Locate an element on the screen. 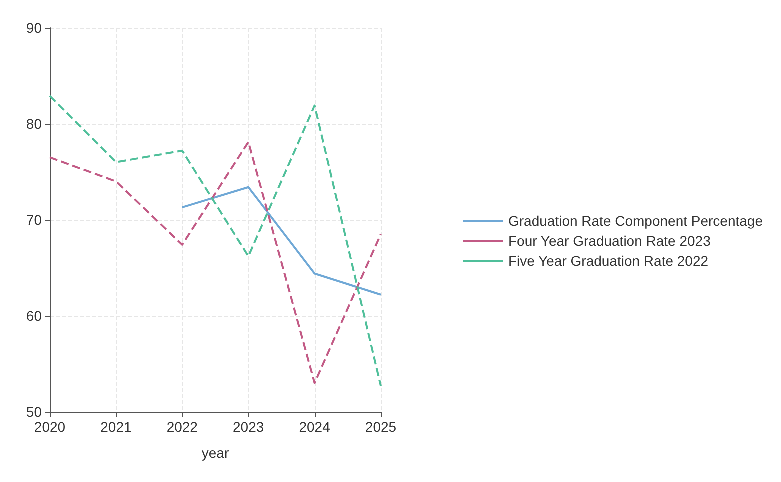 This screenshot has height=482, width=781. x-tick-label: 2025 is located at coordinates (381, 427).